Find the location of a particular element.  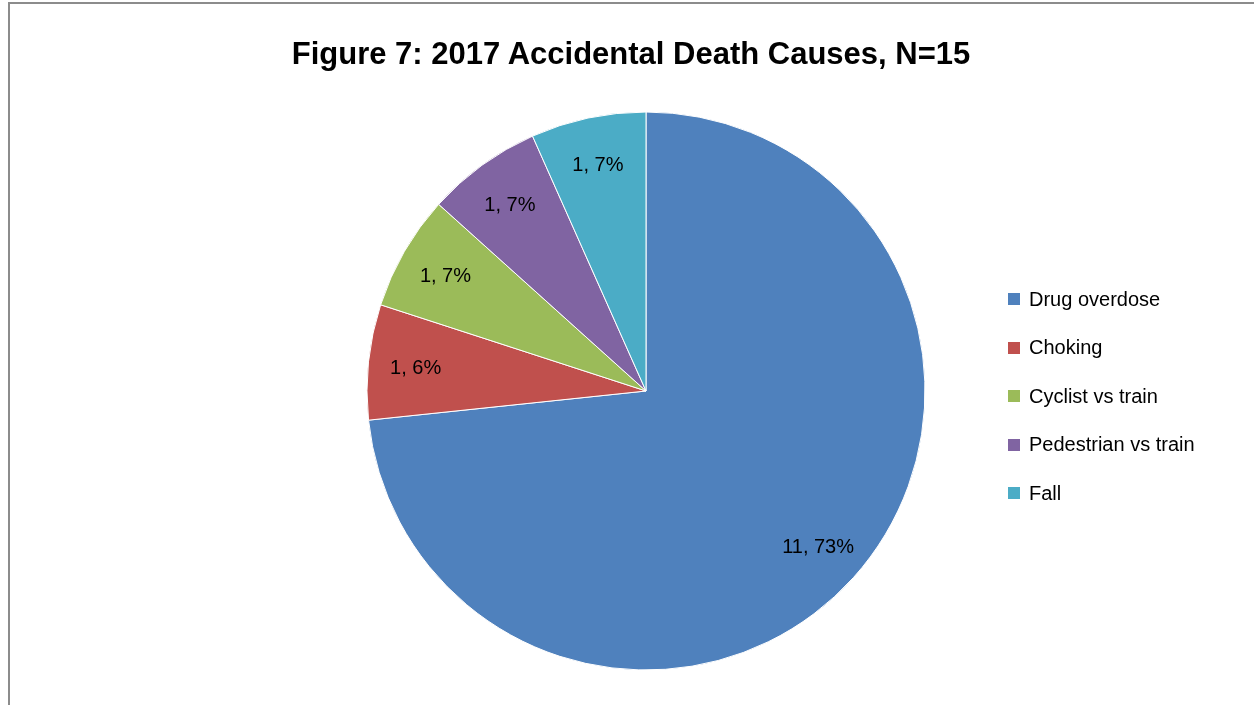

chart-title: Figure 7: 2017 Accidental Death Causes, N=15 is located at coordinates (631, 54).